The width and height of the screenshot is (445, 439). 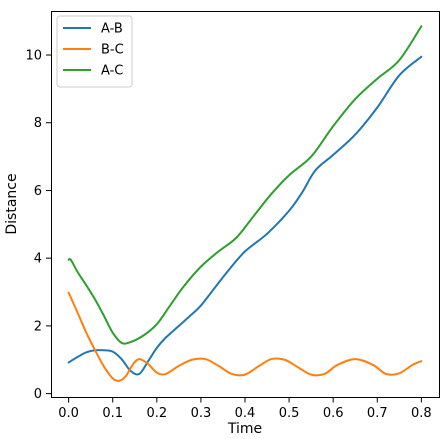 I want to click on x-tick-label: 0.3, so click(x=201, y=413).